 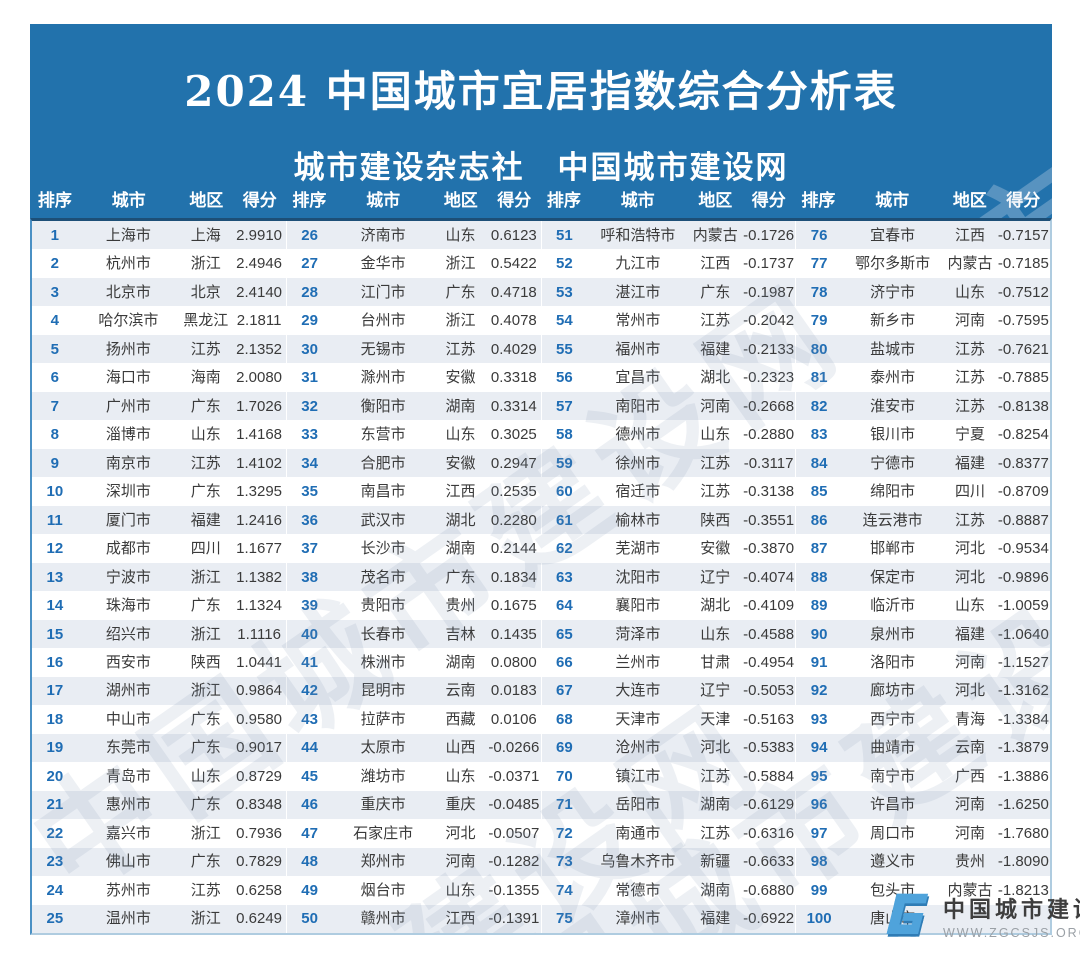 What do you see at coordinates (893, 349) in the screenshot?
I see `city-cell: 盐城市` at bounding box center [893, 349].